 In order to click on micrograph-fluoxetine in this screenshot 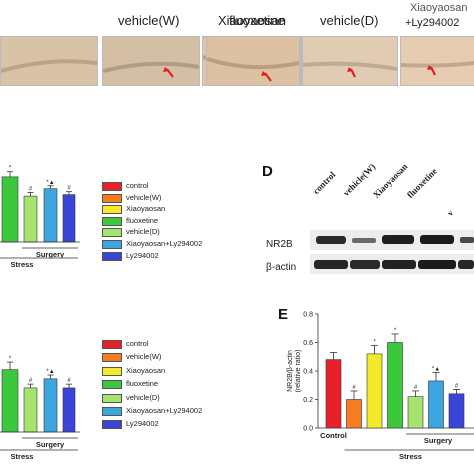, I will do `click(301, 61)`.